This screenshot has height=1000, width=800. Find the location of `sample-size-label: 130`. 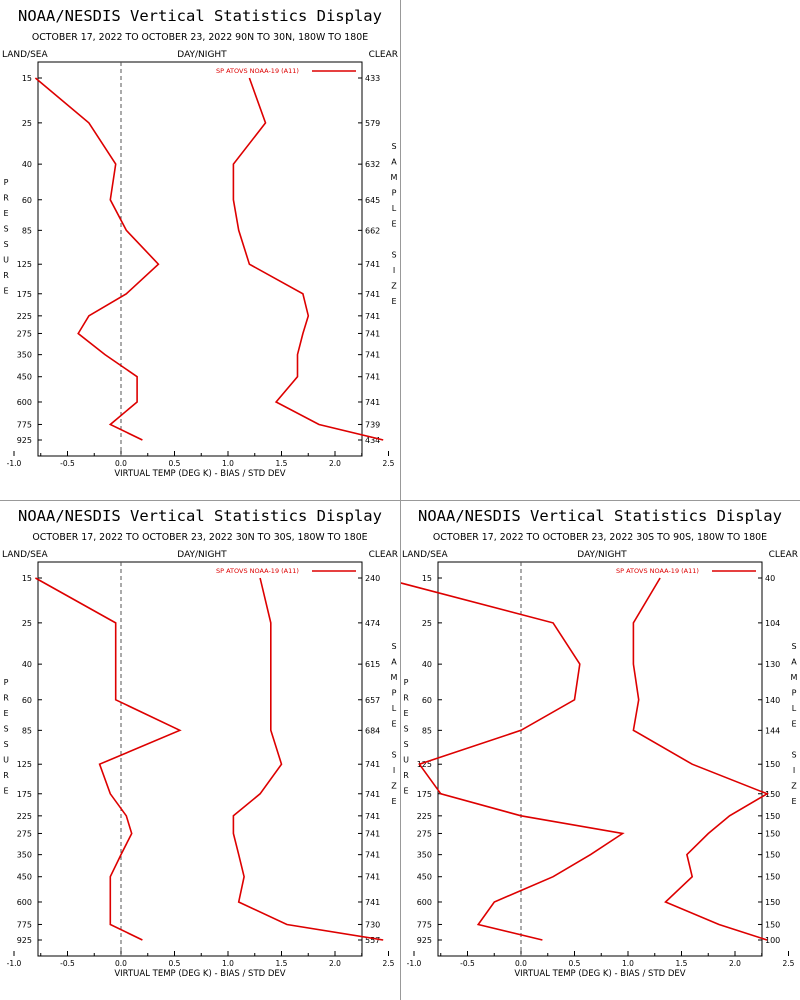

sample-size-label: 130 is located at coordinates (772, 664).